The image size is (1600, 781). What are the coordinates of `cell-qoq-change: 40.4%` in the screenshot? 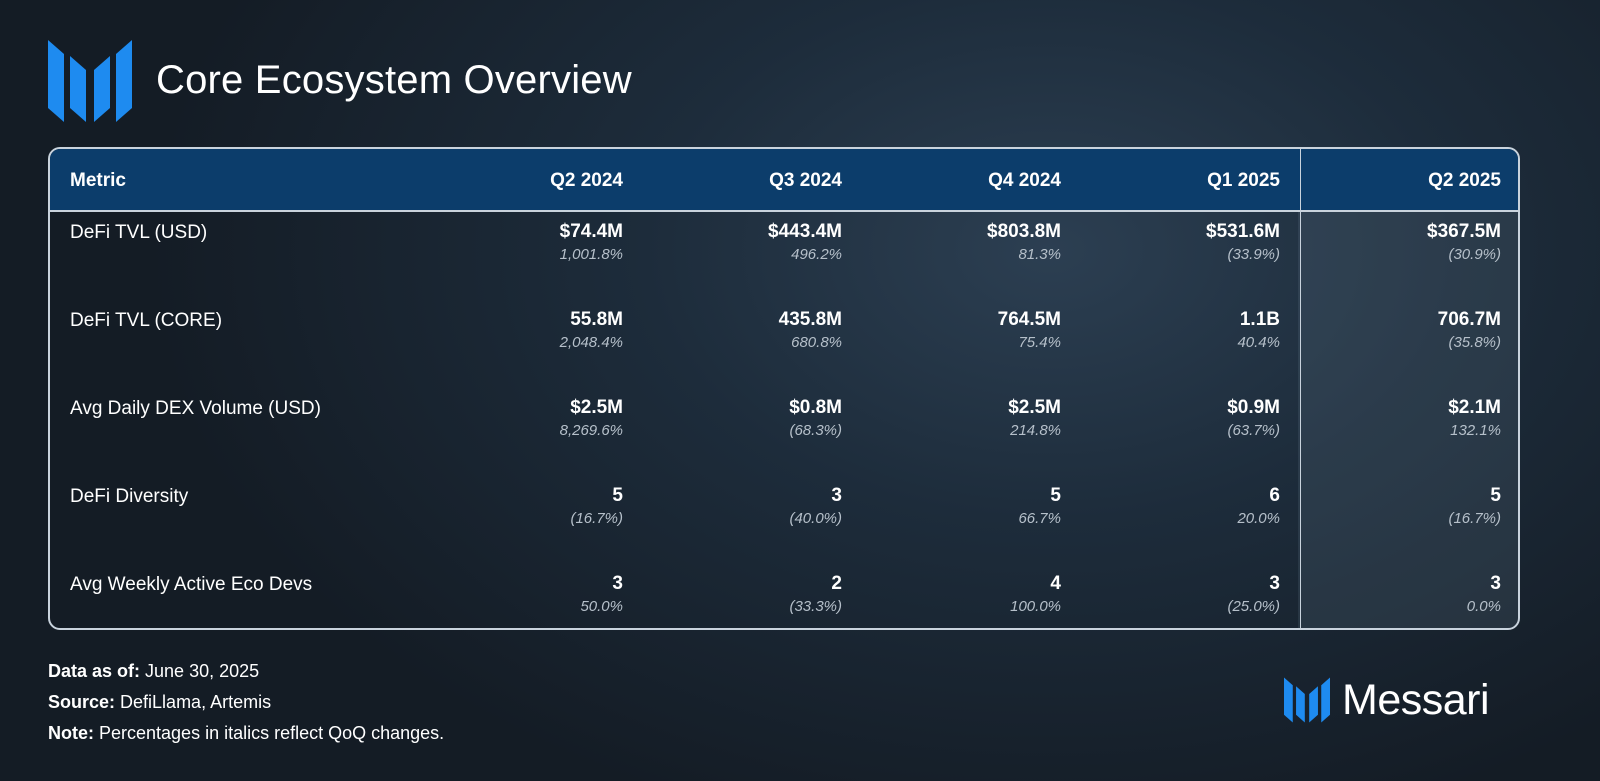 It's located at (1258, 342).